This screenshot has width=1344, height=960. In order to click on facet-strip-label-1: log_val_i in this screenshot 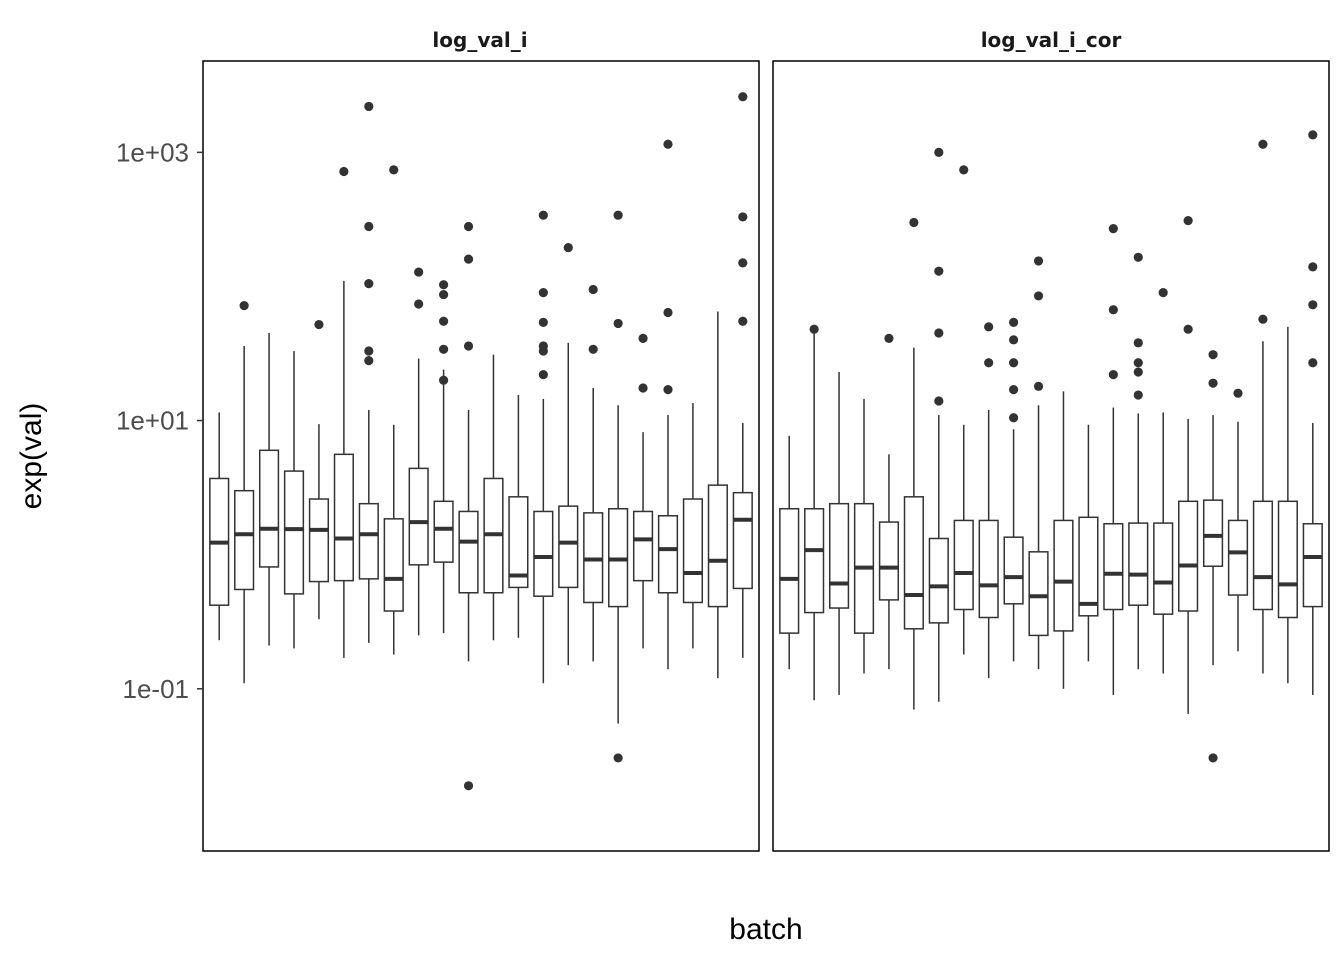, I will do `click(479, 40)`.